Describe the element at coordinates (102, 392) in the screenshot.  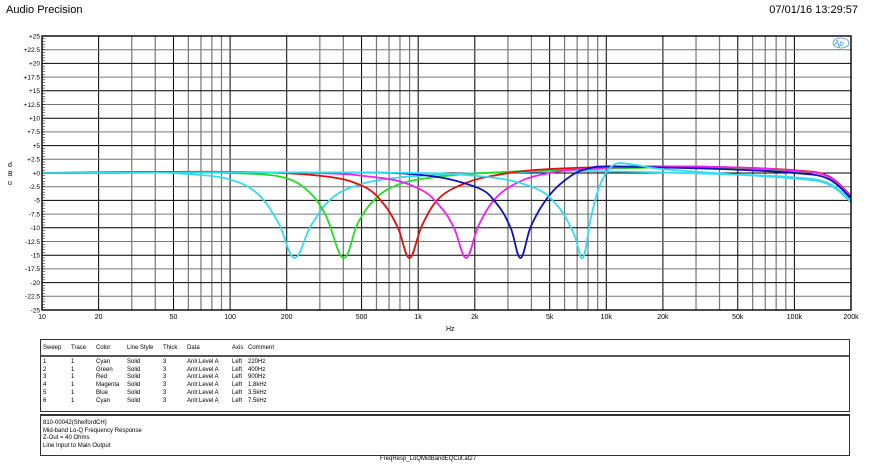
I see `legend-cell: Blue` at that location.